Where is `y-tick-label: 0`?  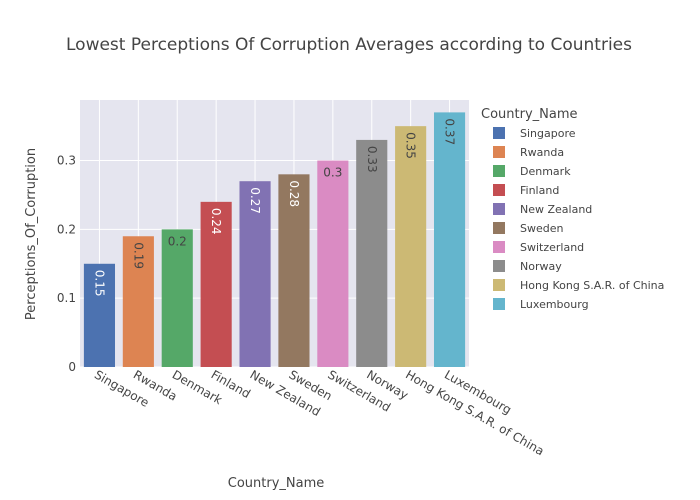
y-tick-label: 0 is located at coordinates (72, 367).